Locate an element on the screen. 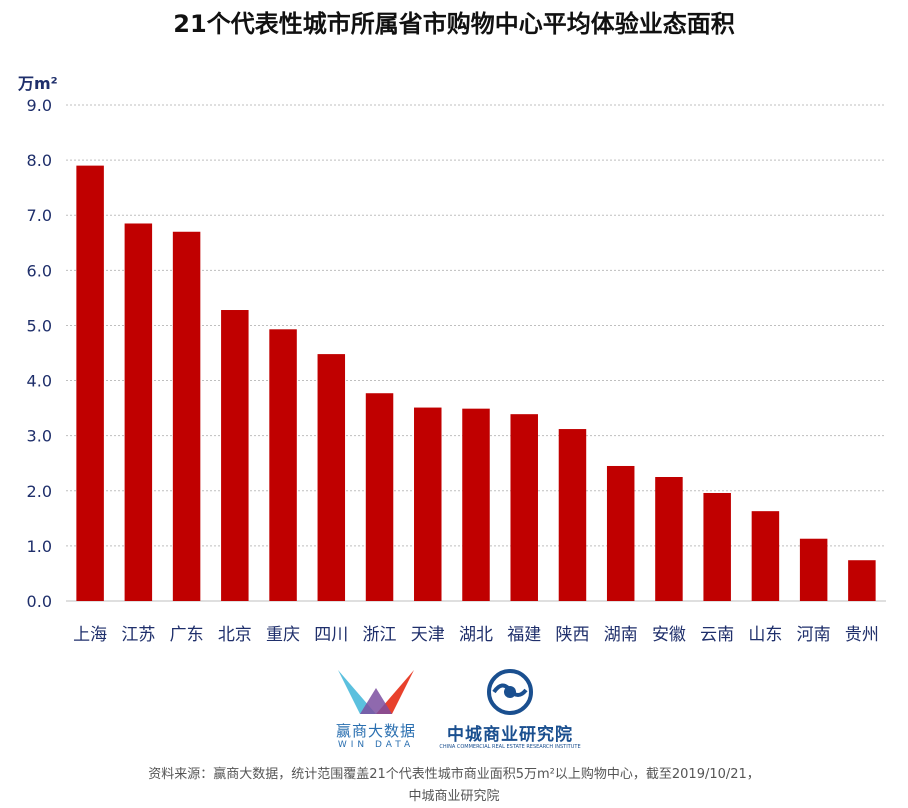 The image size is (908, 808). y-tick-label: 0.0 is located at coordinates (39, 601).